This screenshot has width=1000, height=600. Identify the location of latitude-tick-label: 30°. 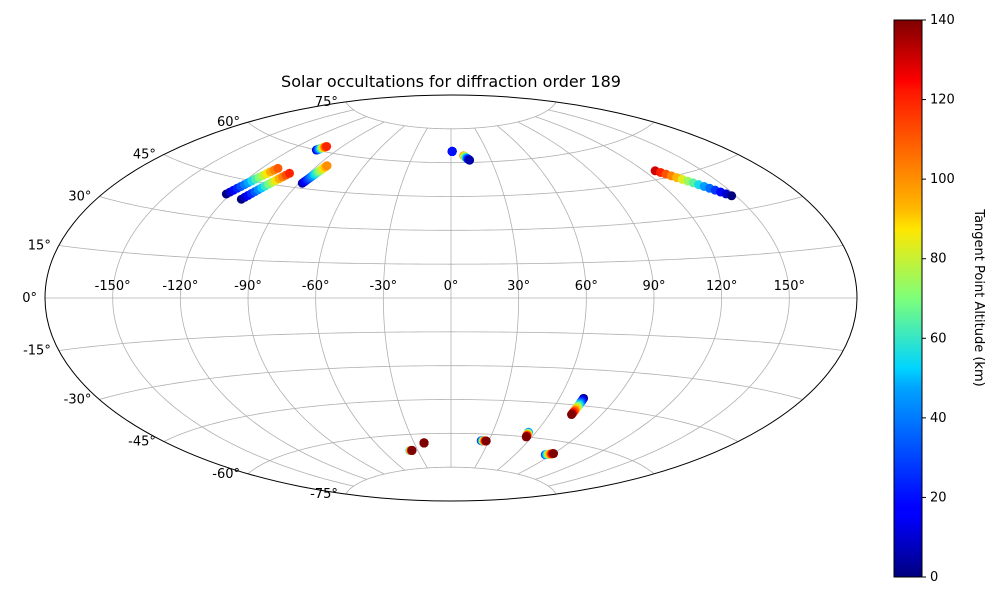
(79, 197).